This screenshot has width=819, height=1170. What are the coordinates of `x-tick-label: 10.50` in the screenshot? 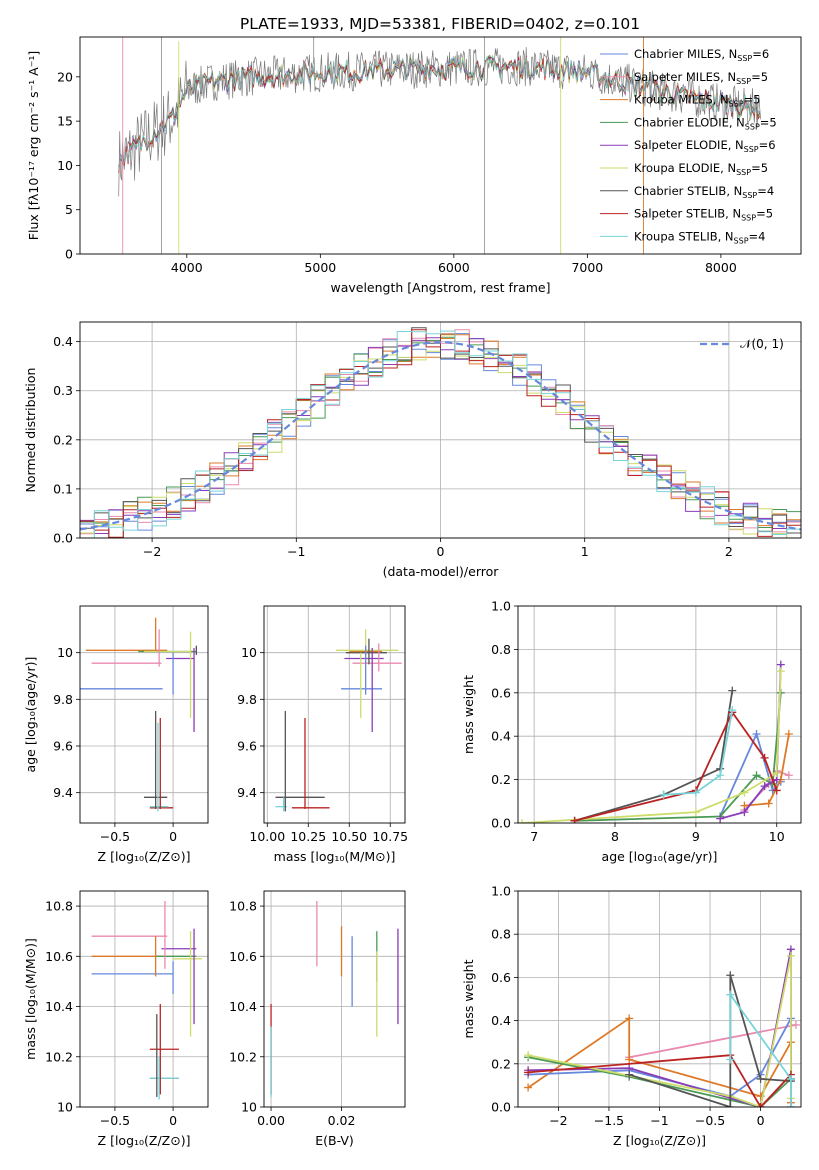 It's located at (349, 836).